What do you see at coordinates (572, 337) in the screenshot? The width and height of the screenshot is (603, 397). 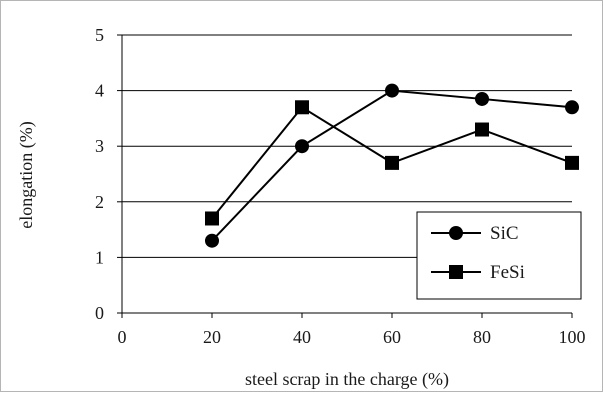 I see `x-tick-label-100: 100` at bounding box center [572, 337].